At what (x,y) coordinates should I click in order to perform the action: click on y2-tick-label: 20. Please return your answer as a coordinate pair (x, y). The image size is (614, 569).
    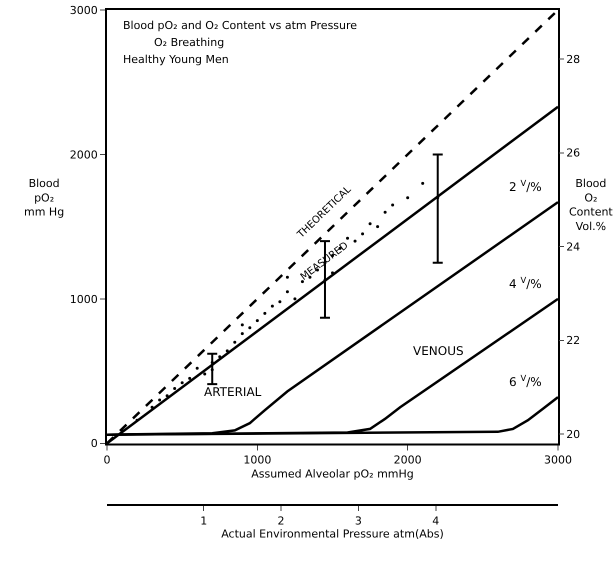
    Looking at the image, I should click on (573, 434).